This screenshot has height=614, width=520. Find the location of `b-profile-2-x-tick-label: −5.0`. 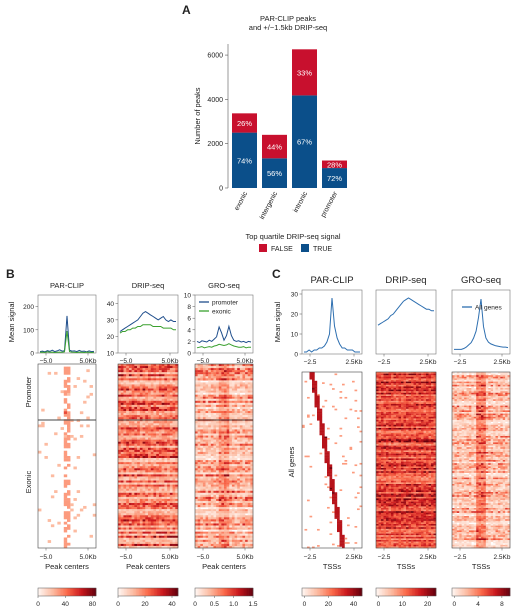

b-profile-2-x-tick-label: −5.0 is located at coordinates (126, 361).